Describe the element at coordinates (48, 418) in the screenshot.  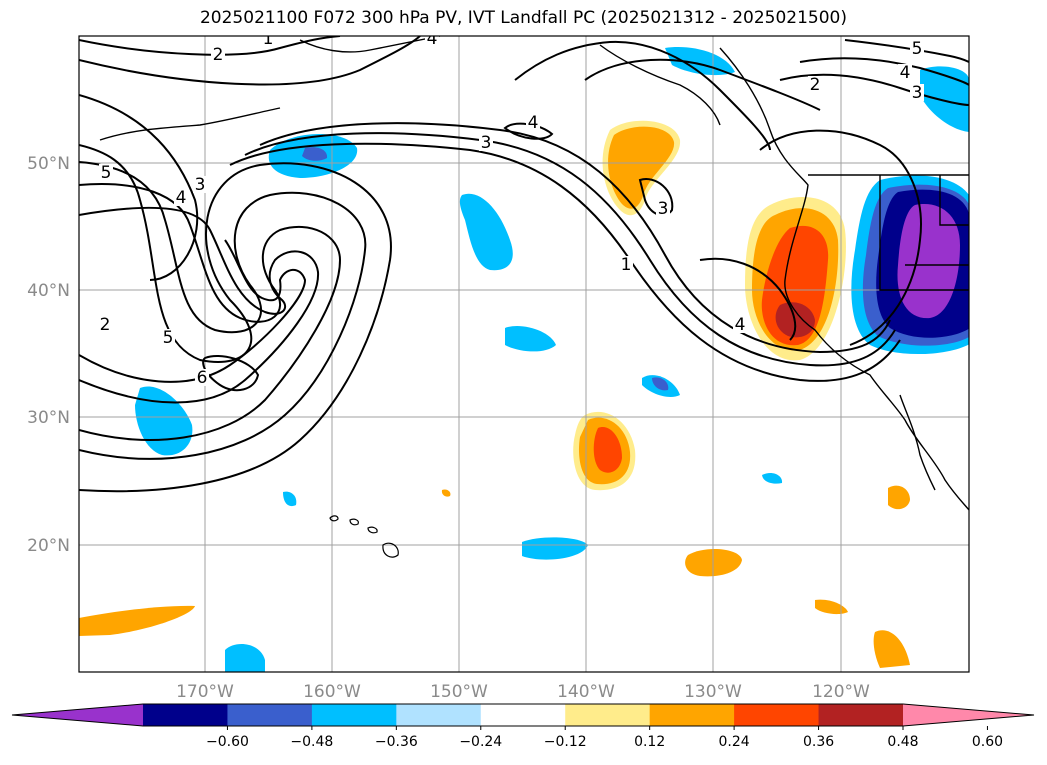
I see `lat-label-30n: 30°N` at that location.